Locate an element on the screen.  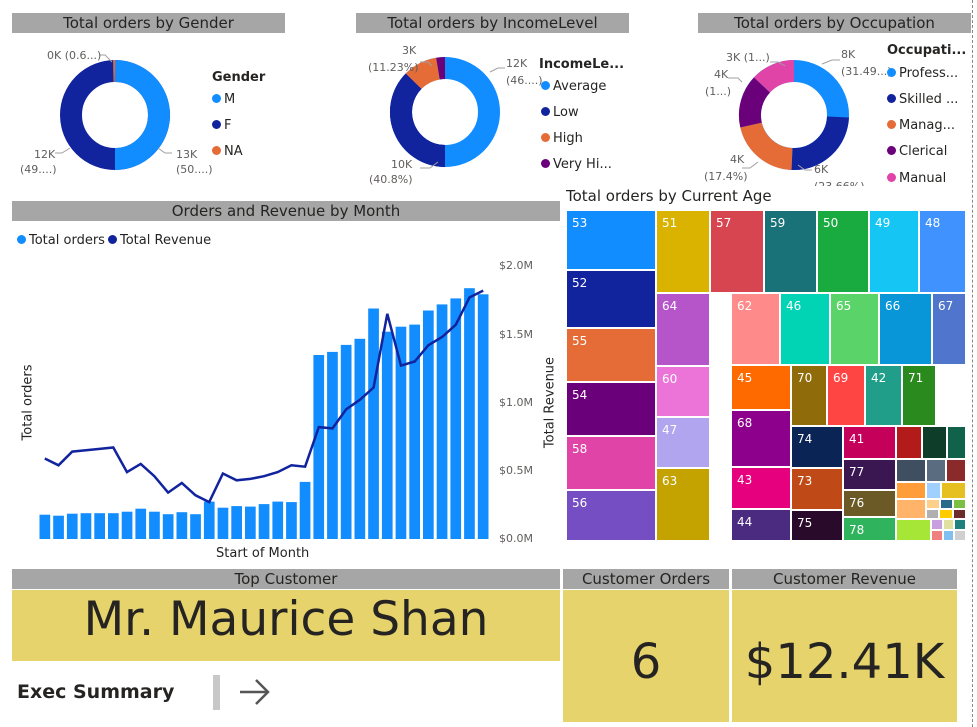
treemap-cell-41: 41 is located at coordinates (869, 442).